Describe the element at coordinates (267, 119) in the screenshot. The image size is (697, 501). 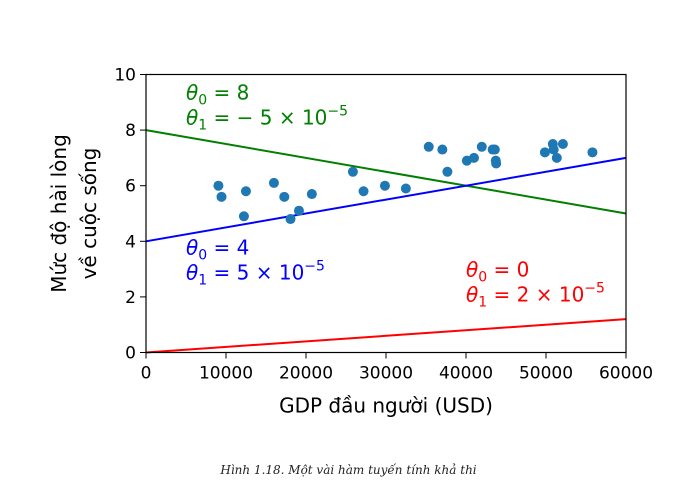
I see `theta1-label: θ1 = − 5 × 10−5` at that location.